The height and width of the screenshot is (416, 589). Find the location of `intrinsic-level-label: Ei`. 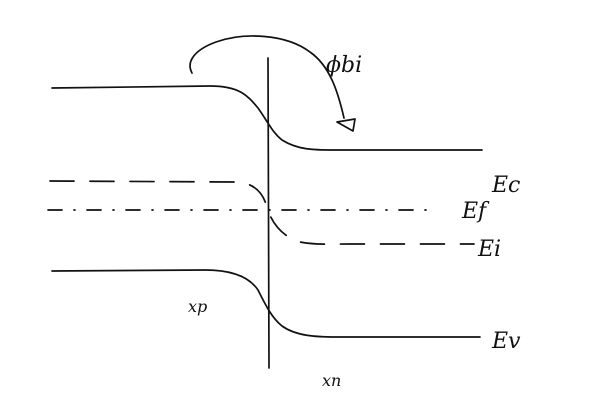

intrinsic-level-label: Ei is located at coordinates (489, 249).